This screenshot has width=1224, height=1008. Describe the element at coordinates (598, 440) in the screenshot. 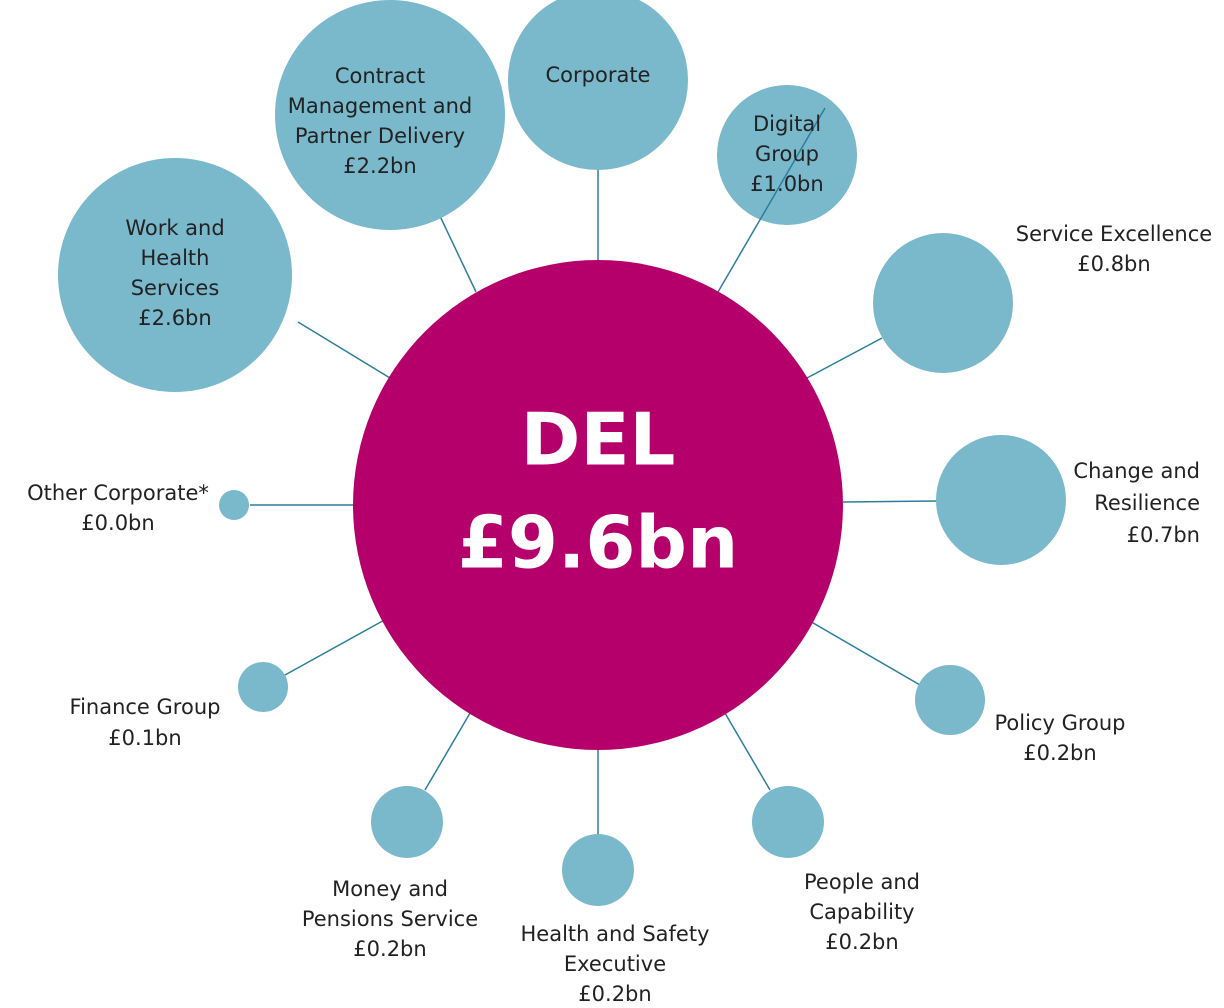

I see `center-title: DEL` at that location.